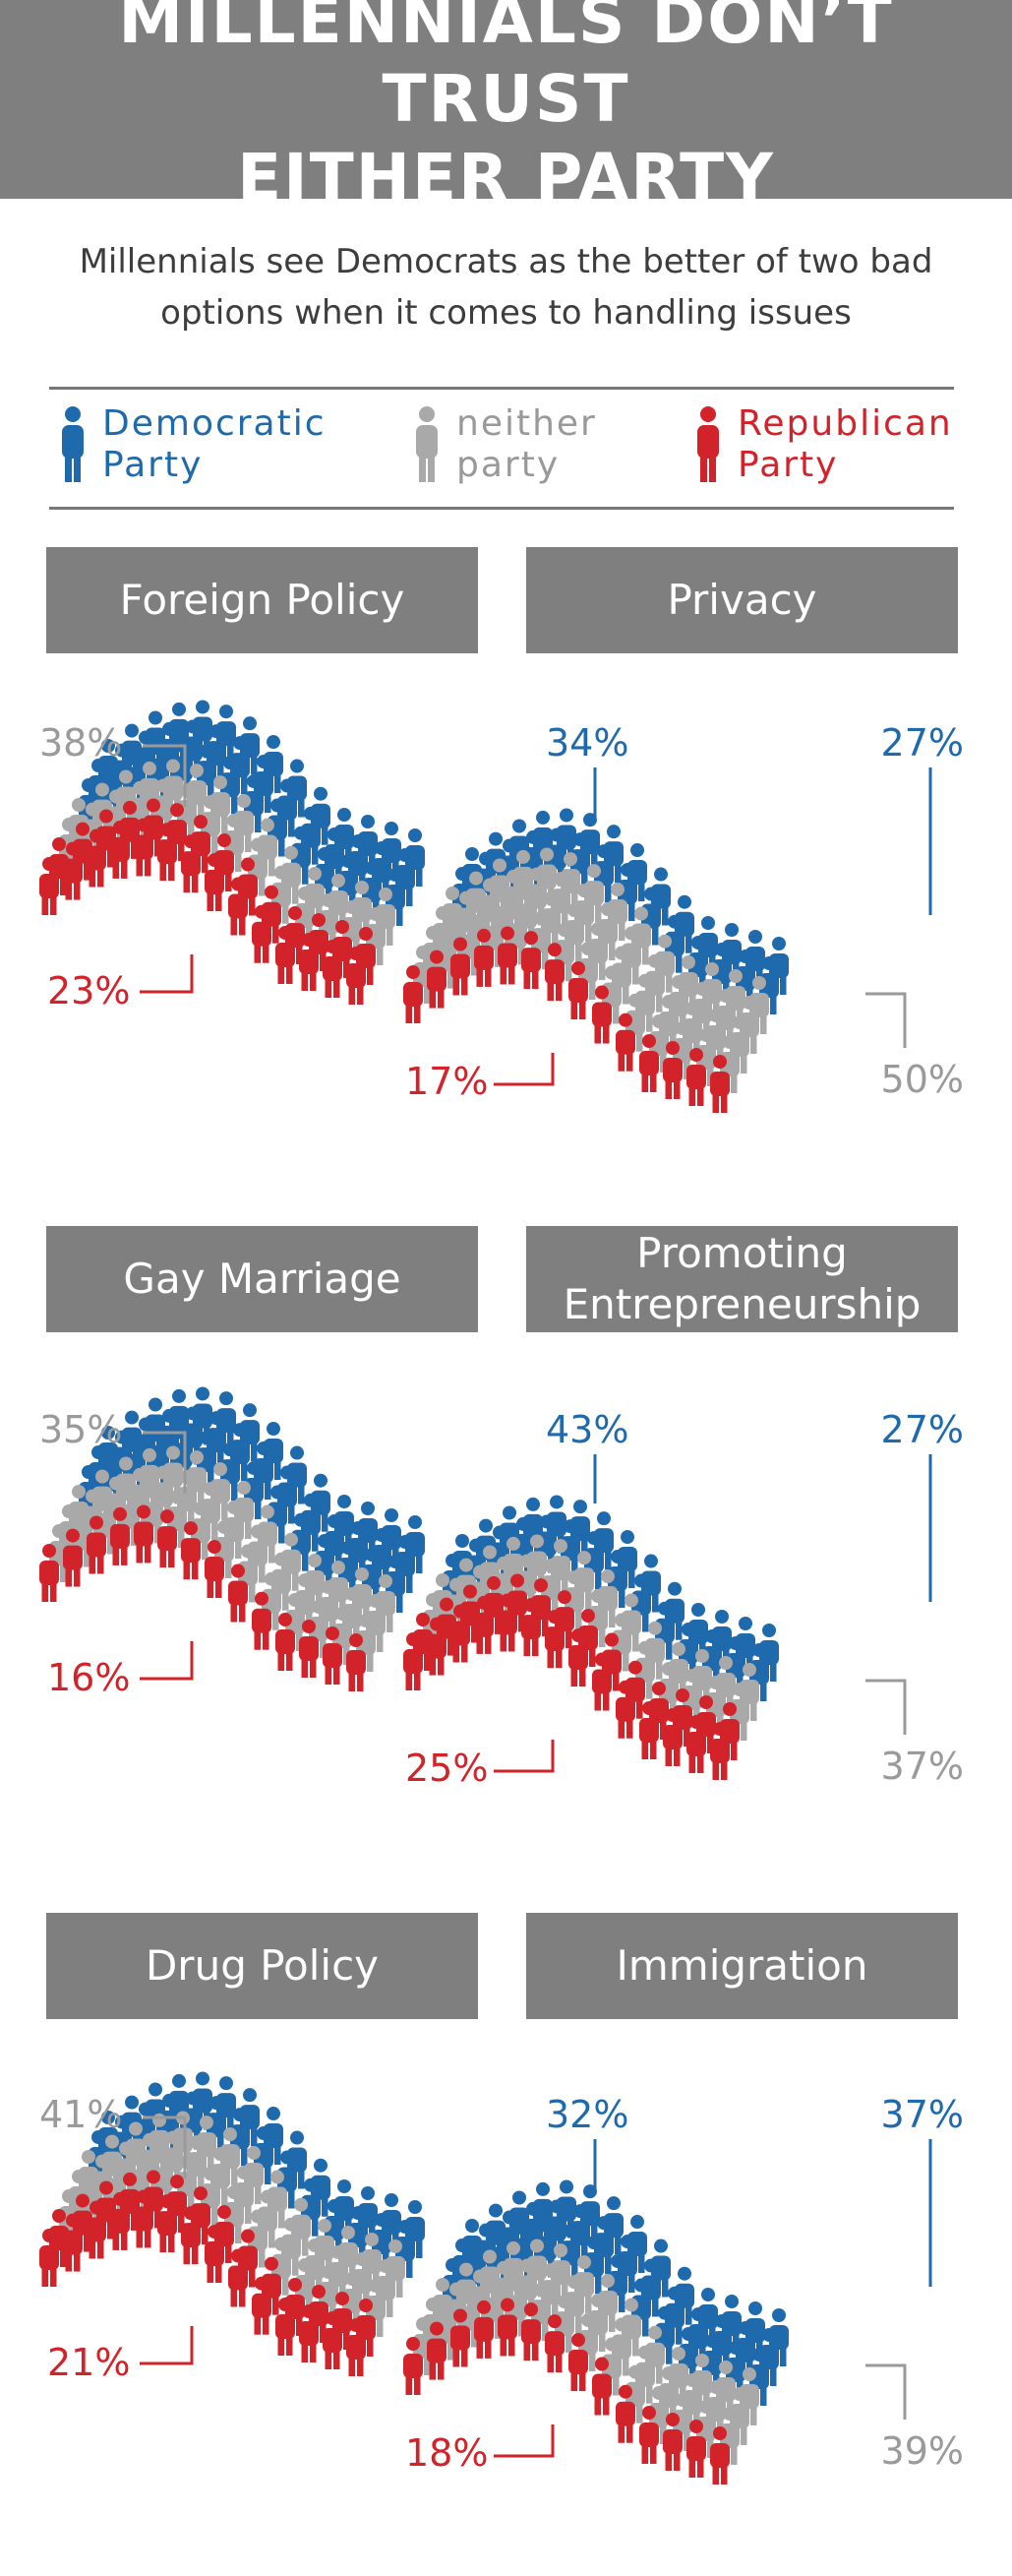 This screenshot has height=2576, width=1012. I want to click on label-democratic-left: 43%, so click(587, 1429).